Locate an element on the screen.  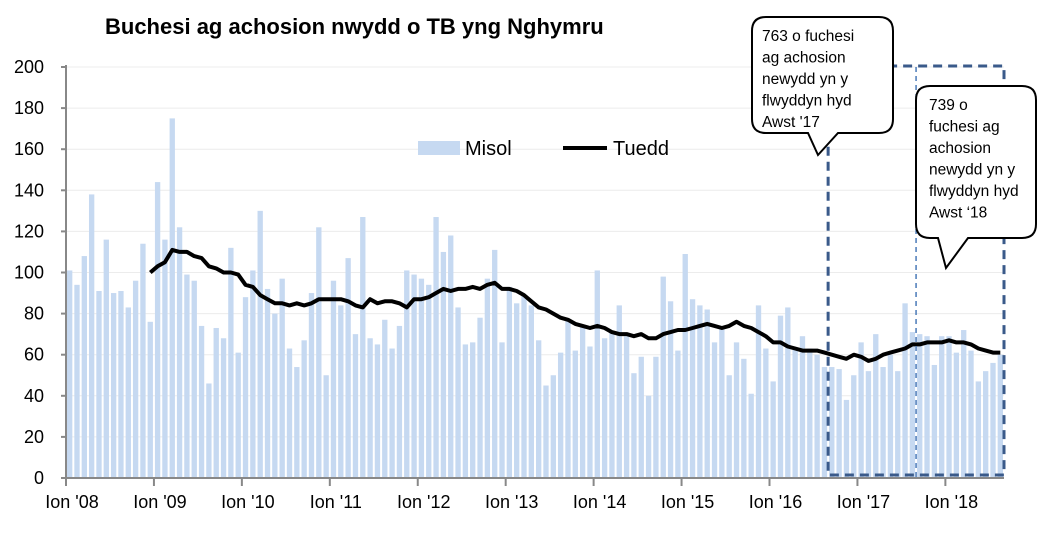
legend: Misol Tuedd is located at coordinates (543, 149).